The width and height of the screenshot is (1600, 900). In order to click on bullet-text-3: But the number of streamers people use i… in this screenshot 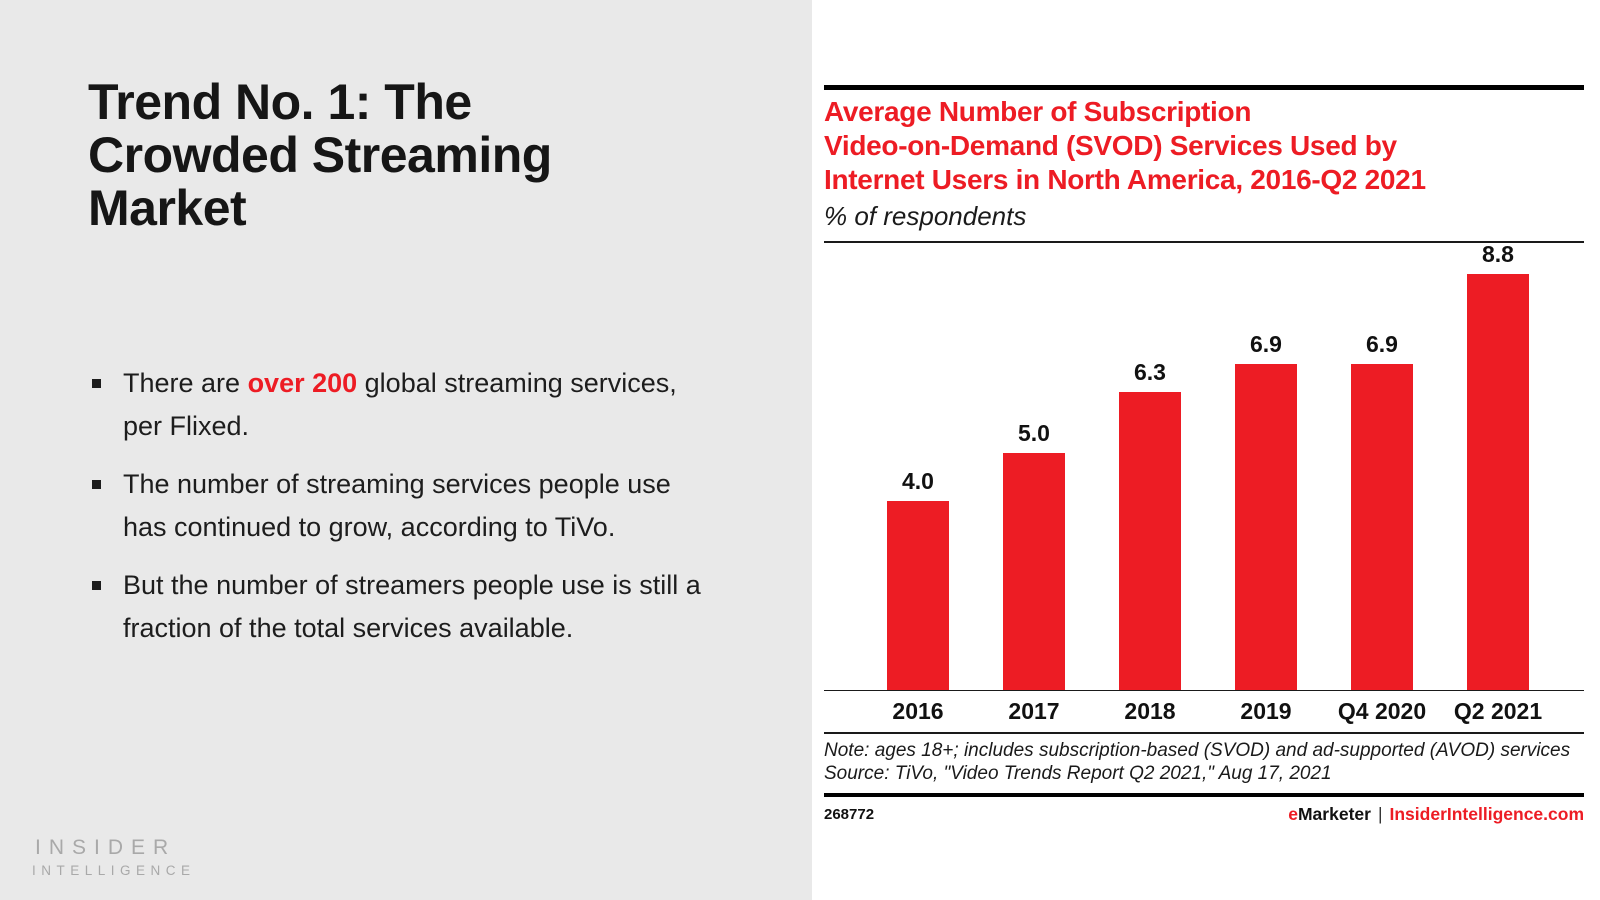, I will do `click(412, 606)`.